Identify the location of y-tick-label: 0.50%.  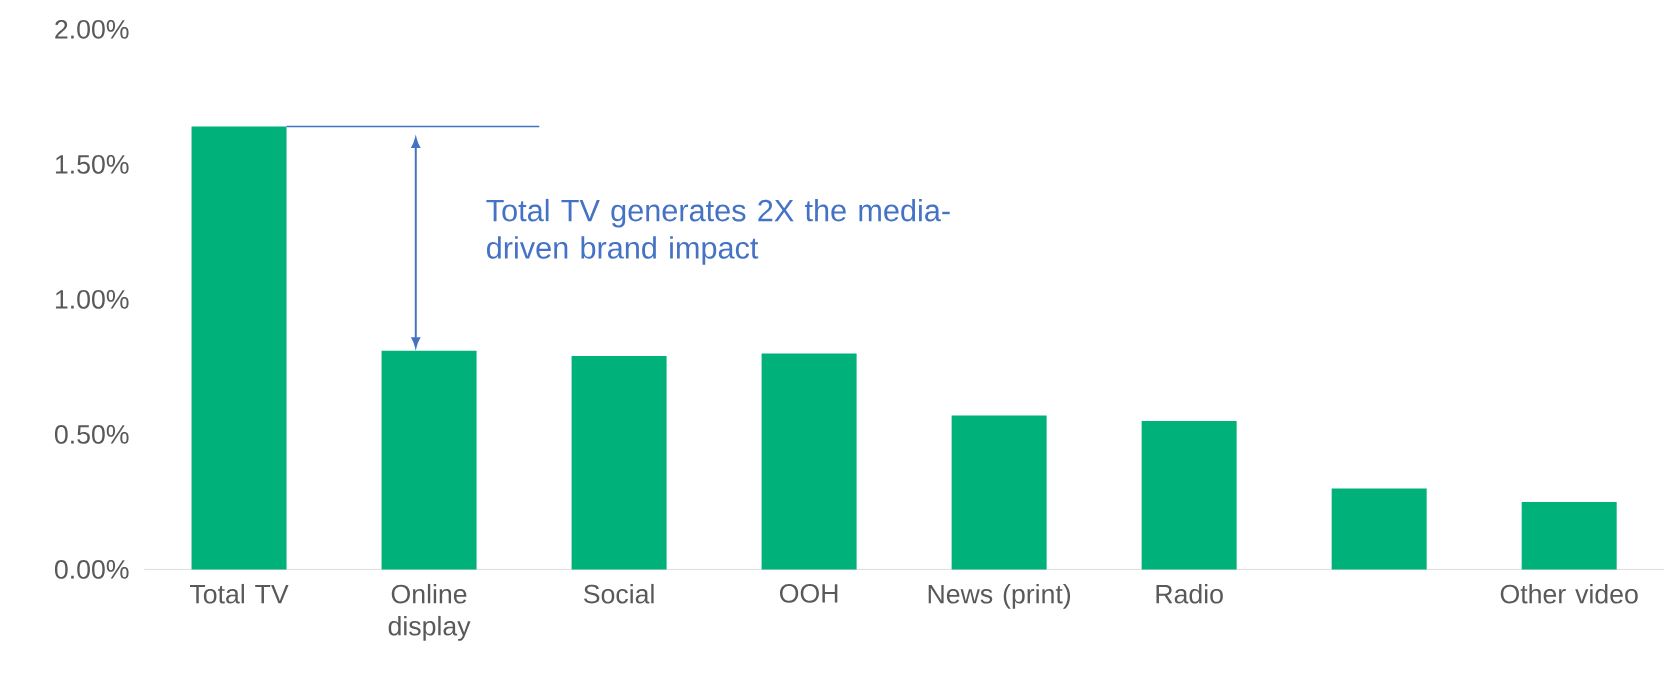
(91, 434).